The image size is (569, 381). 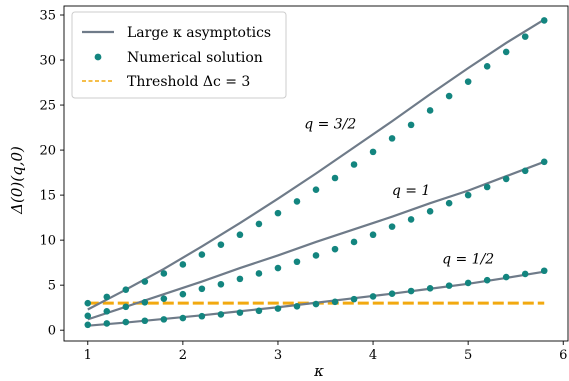 What do you see at coordinates (278, 355) in the screenshot?
I see `x-tick-label: 3` at bounding box center [278, 355].